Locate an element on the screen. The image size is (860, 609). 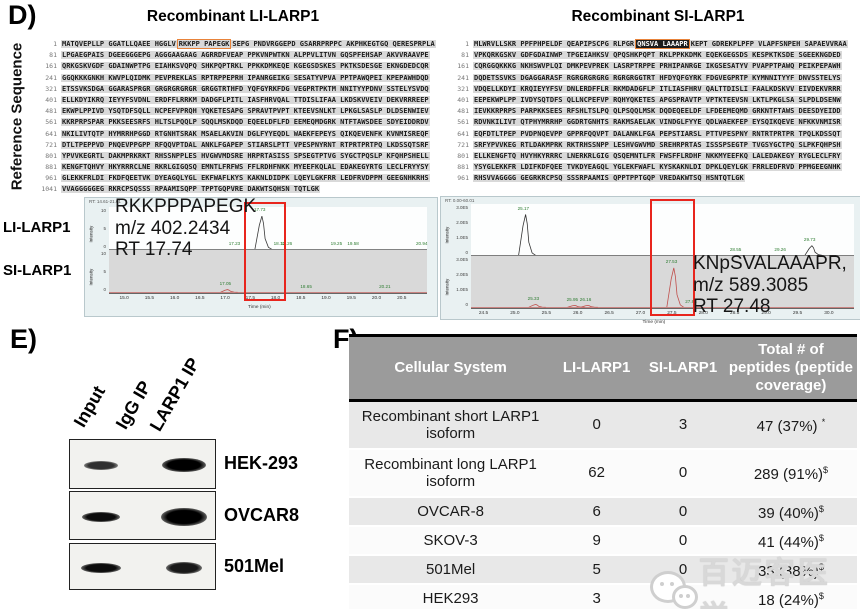
cell-total-peptides: 18 (24%)$ is located at coordinates (790, 596).